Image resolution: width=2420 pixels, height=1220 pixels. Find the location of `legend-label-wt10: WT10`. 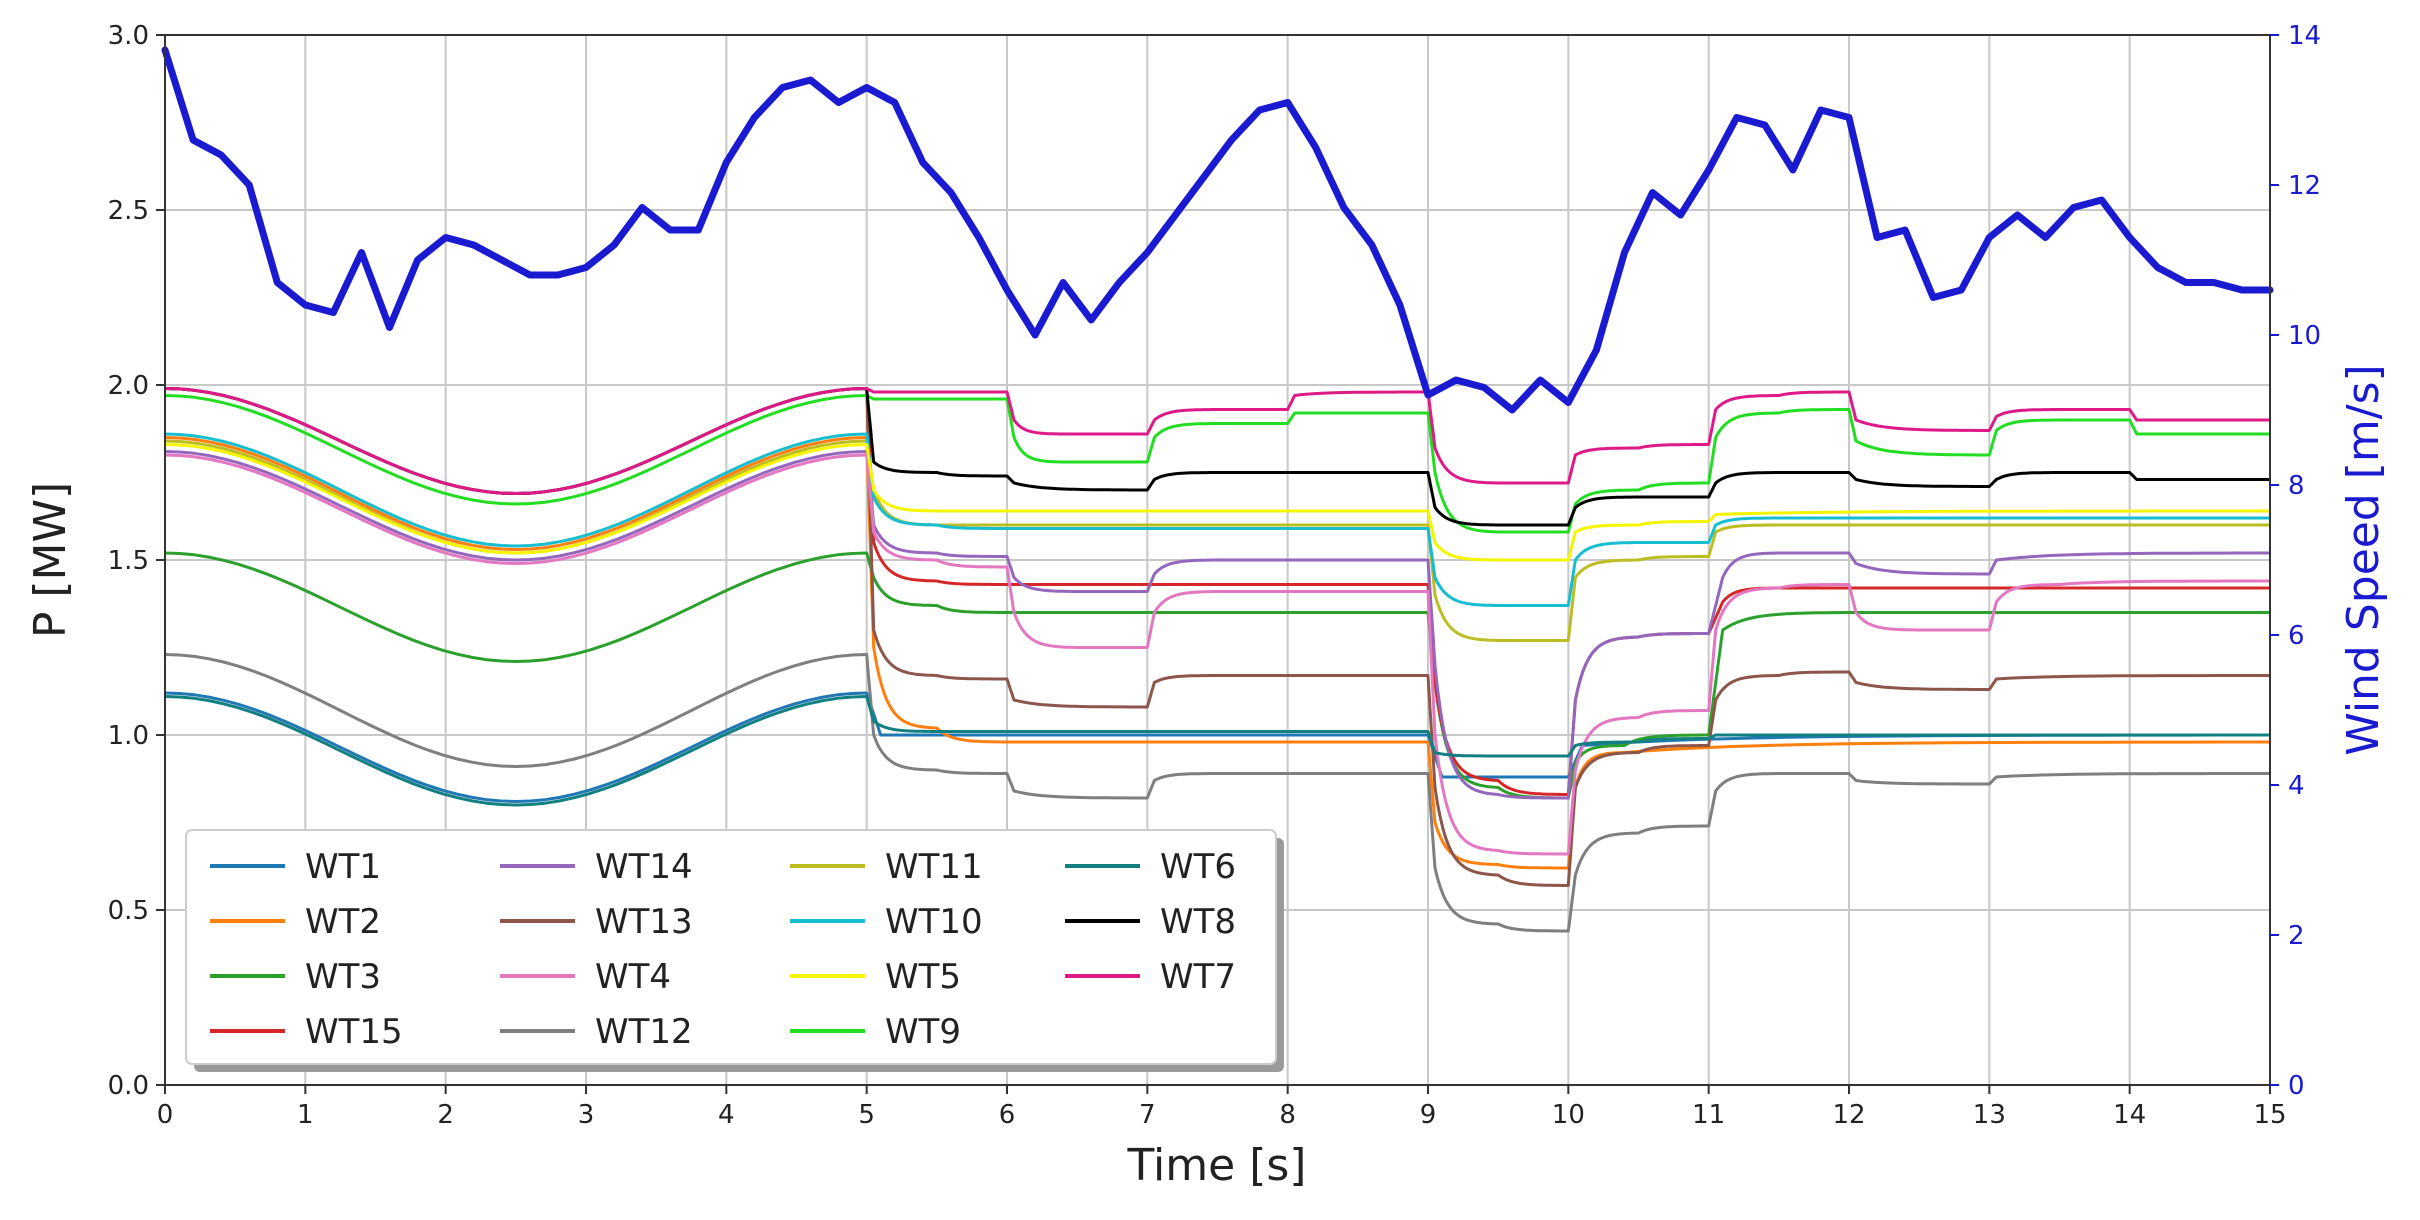

legend-label-wt10: WT10 is located at coordinates (934, 922).